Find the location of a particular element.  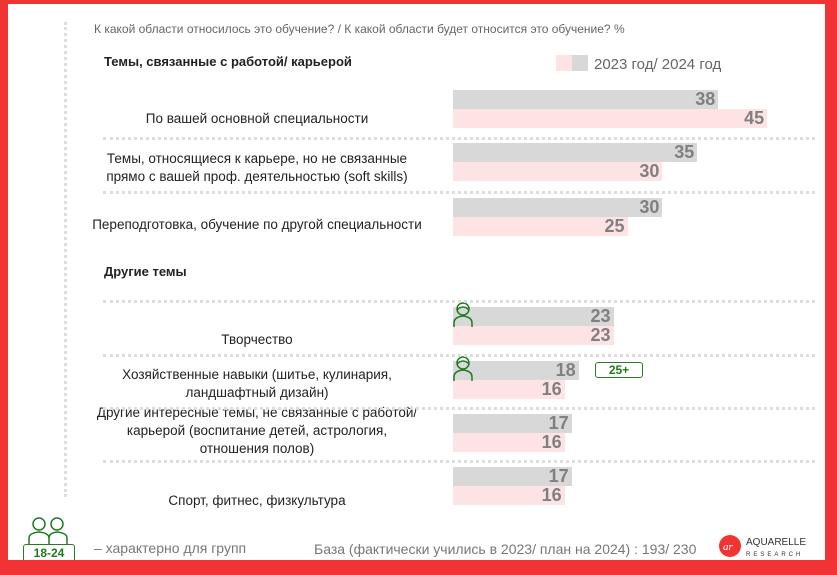

bar-2024: 30 is located at coordinates (558, 171).